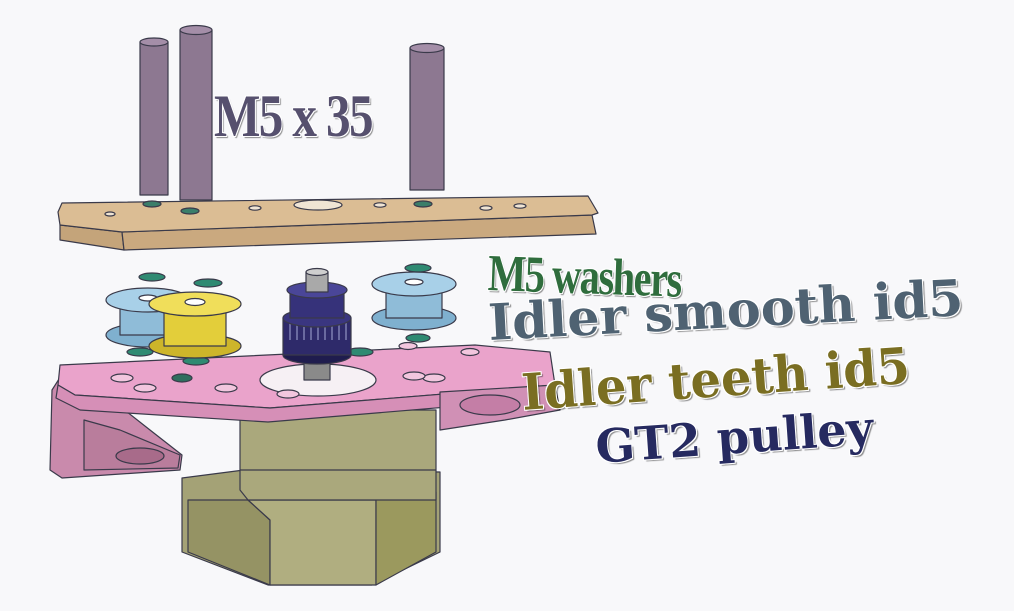 This screenshot has height=611, width=1014. I want to click on stepper-motor, so click(311, 497).